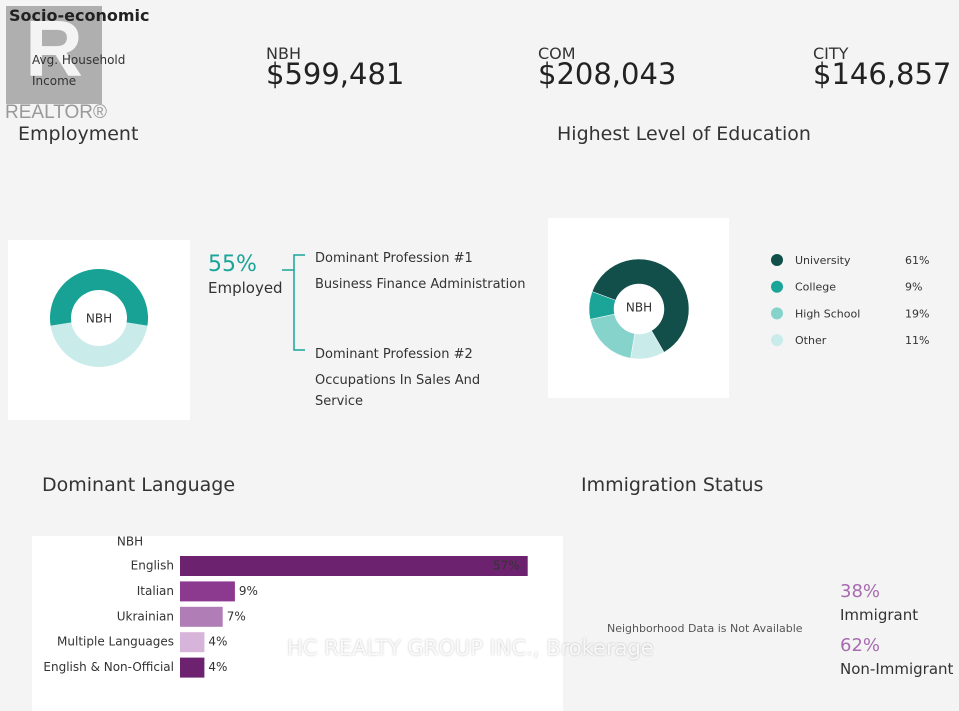  I want to click on profession-name: Business Finance Administration, so click(420, 284).